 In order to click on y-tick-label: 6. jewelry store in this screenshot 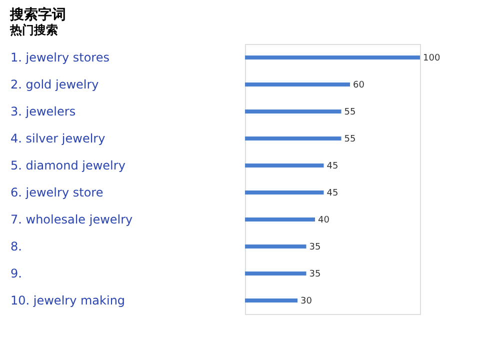, I will do `click(57, 193)`.